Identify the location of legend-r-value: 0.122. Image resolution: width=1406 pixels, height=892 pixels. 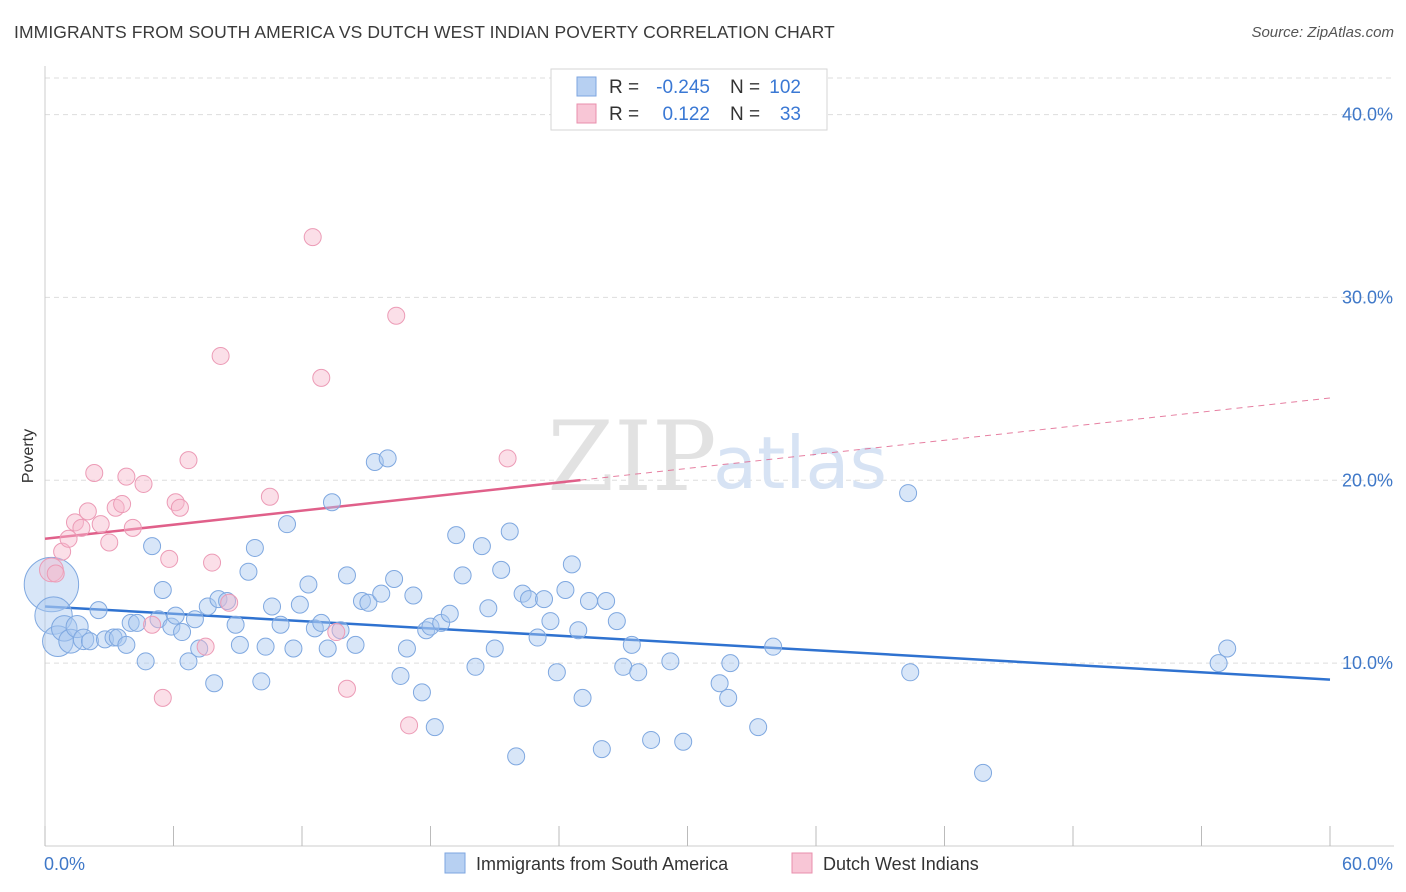
(686, 114).